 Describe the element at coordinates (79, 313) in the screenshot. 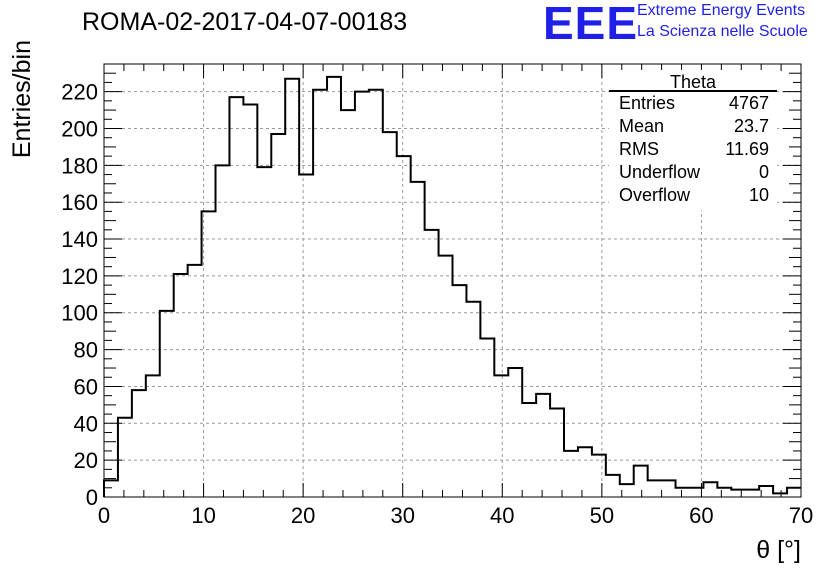

I see `y-tick-label: 100` at that location.